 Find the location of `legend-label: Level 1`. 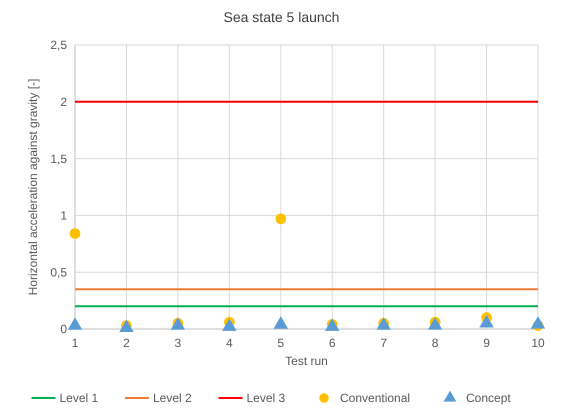

legend-label: Level 1 is located at coordinates (79, 398).